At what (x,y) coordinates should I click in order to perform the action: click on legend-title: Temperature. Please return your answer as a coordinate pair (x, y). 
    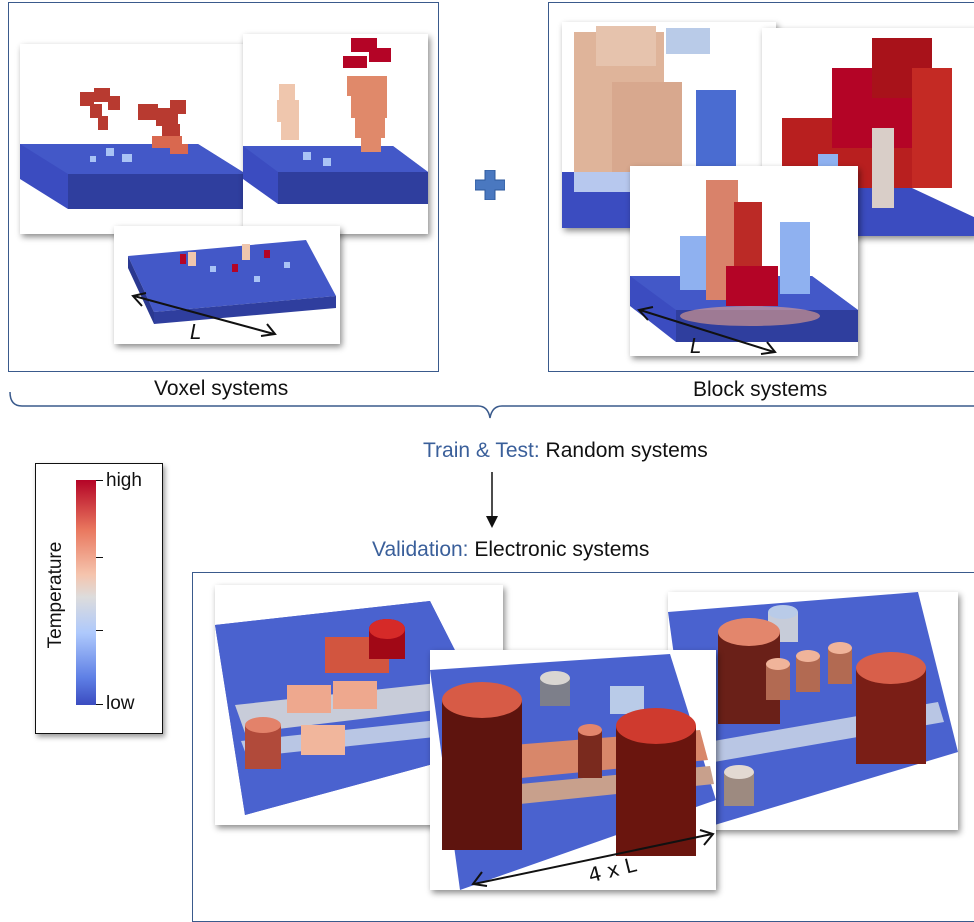
    Looking at the image, I should click on (55, 595).